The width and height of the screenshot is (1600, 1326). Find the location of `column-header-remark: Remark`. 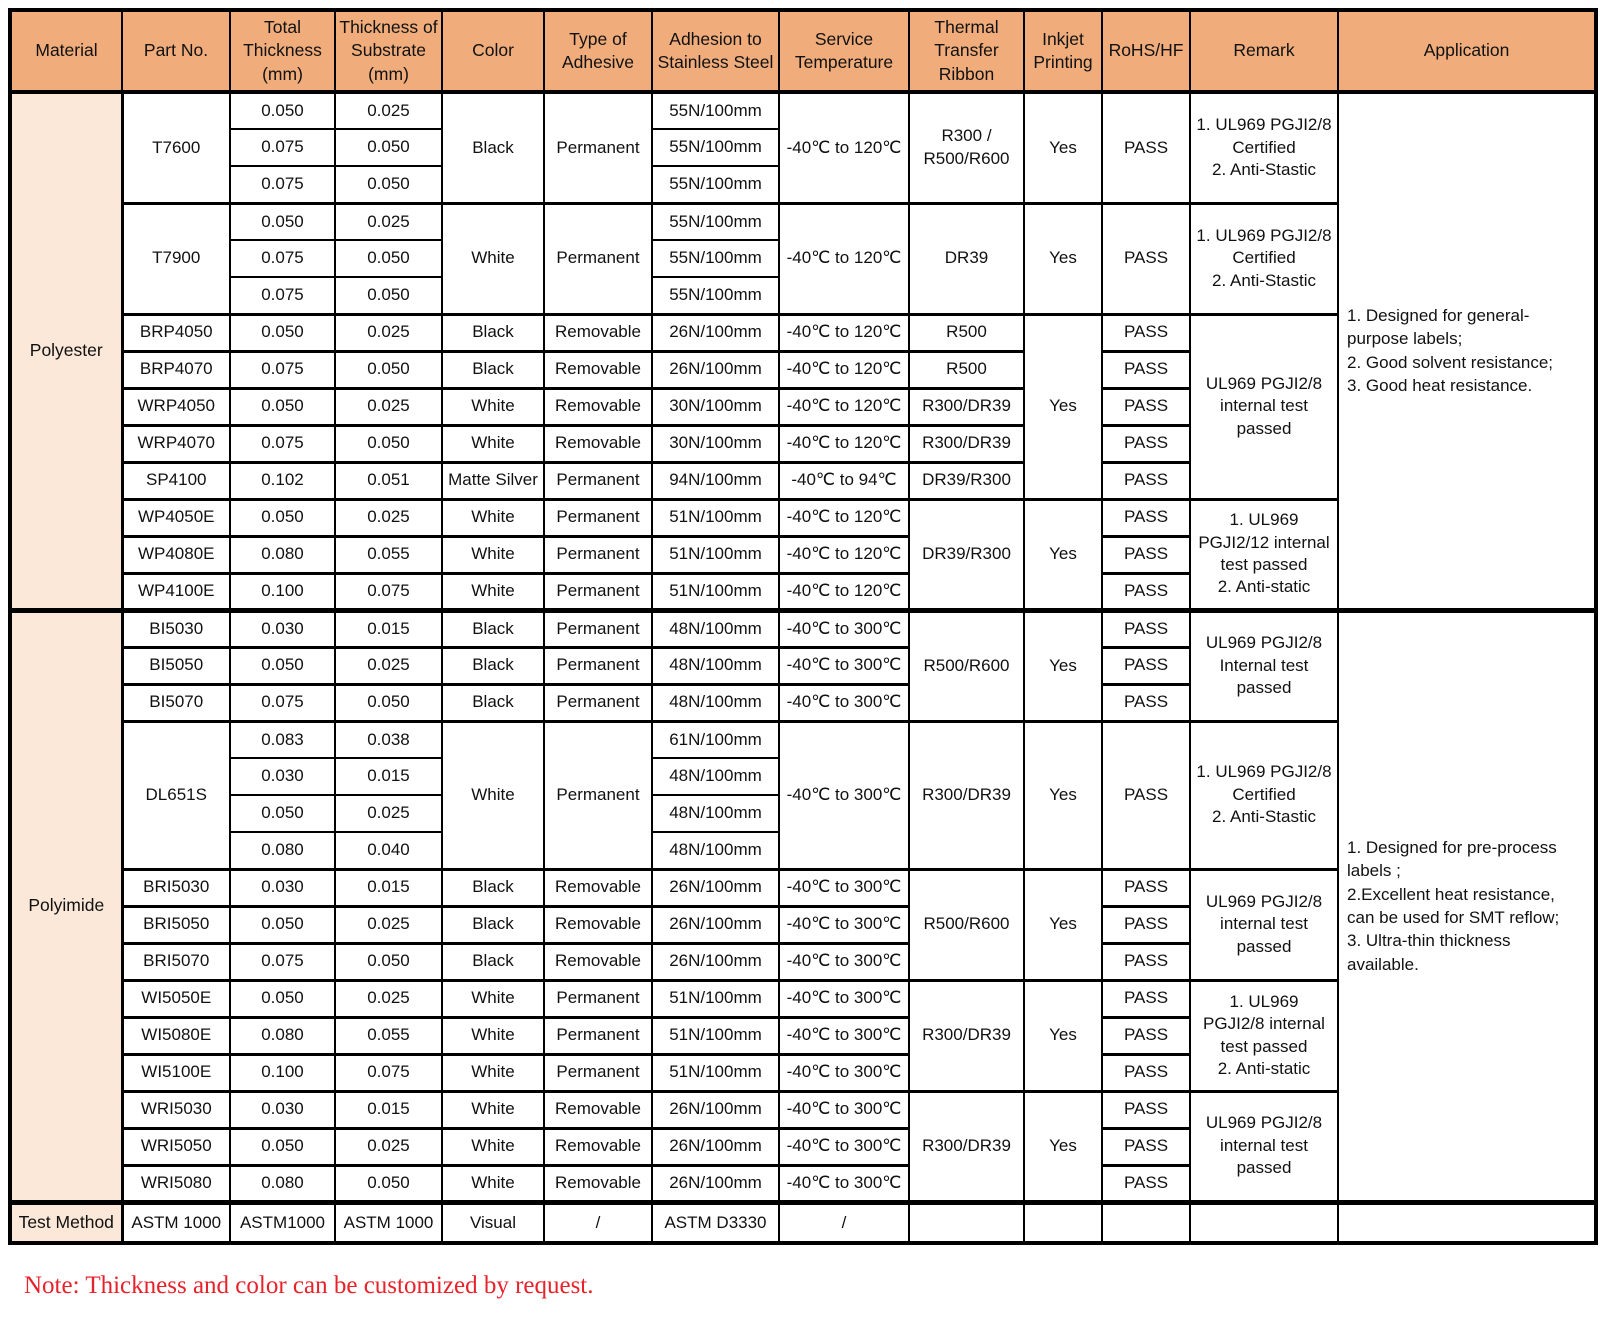

column-header-remark: Remark is located at coordinates (1264, 51).